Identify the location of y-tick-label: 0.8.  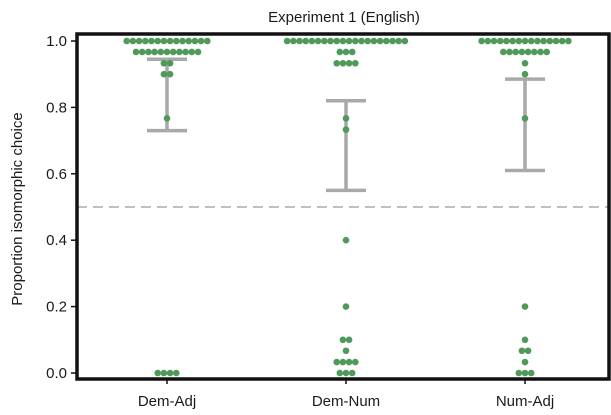
(56, 107).